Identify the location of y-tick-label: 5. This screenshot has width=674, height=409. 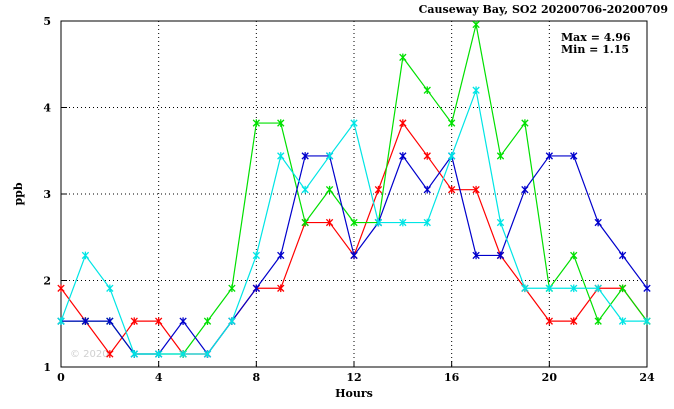
(47, 21).